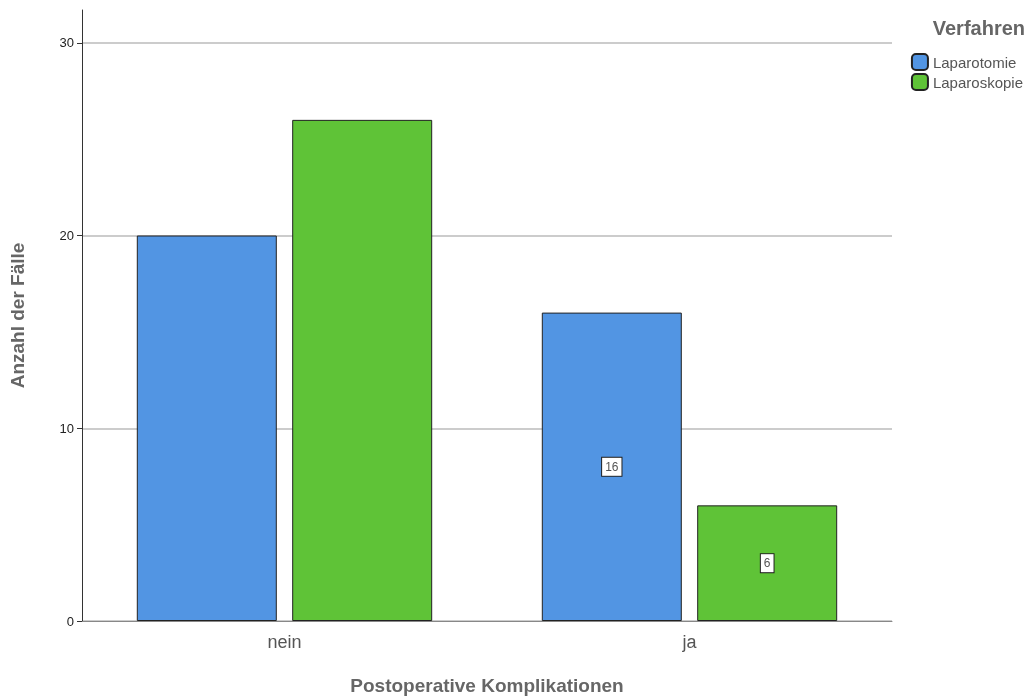 The image size is (1030, 700). What do you see at coordinates (66, 428) in the screenshot?
I see `y-tick-label: 10` at bounding box center [66, 428].